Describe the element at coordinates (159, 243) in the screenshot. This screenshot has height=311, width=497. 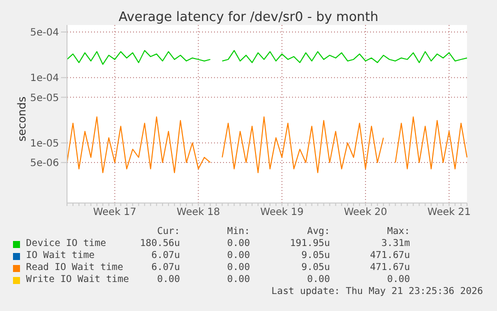
I see `text: 180.56u` at that location.